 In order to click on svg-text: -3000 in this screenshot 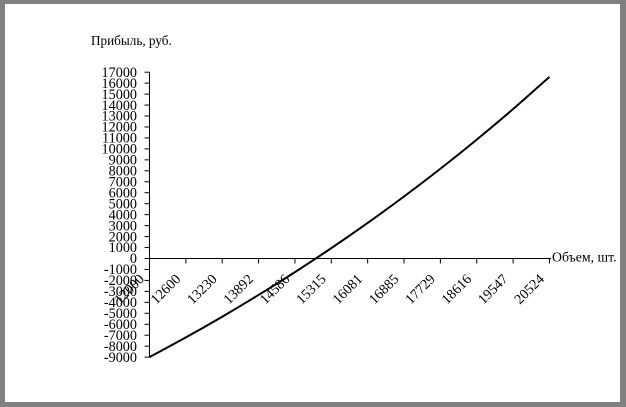, I will do `click(120, 292)`.